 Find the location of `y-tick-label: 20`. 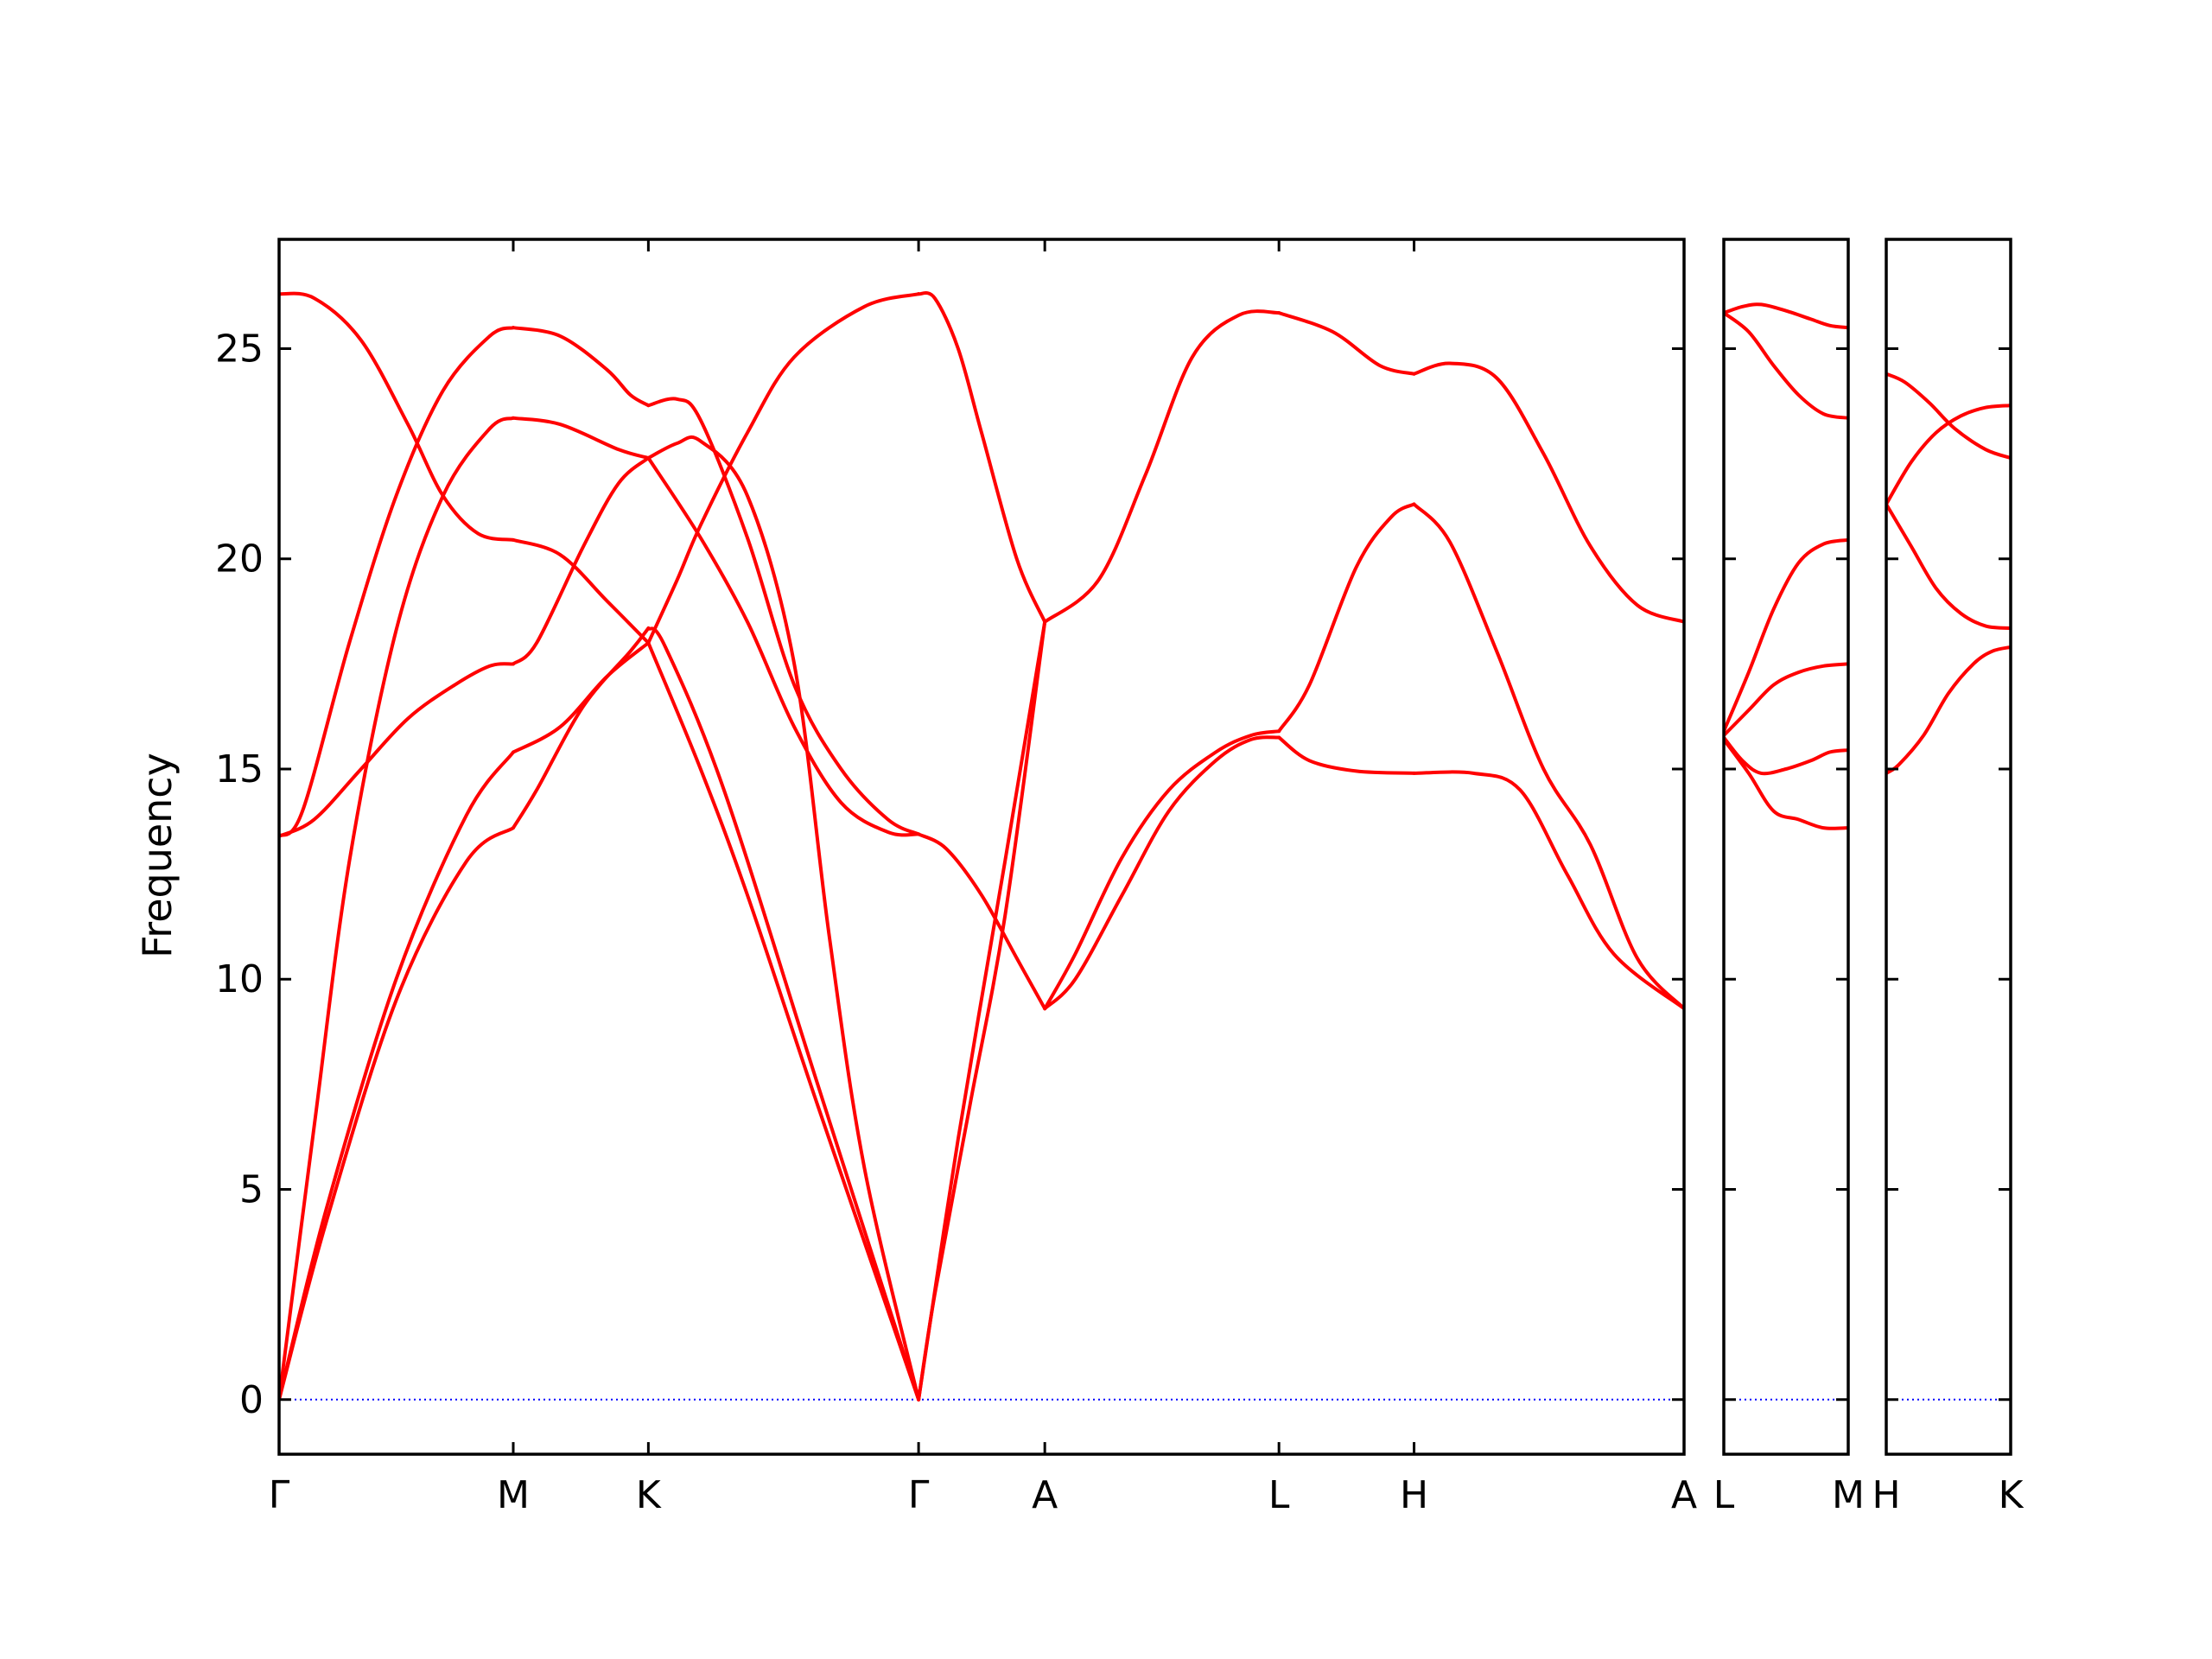

y-tick-label: 20 is located at coordinates (239, 559).